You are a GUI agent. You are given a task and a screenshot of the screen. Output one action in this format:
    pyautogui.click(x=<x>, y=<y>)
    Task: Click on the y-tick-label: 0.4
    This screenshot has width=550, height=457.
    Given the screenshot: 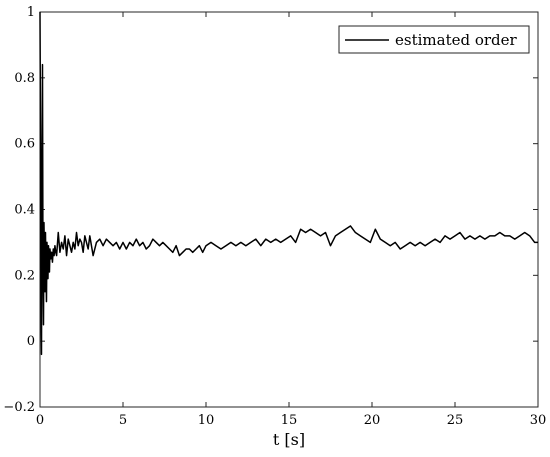 What is the action you would take?
    pyautogui.click(x=24, y=210)
    